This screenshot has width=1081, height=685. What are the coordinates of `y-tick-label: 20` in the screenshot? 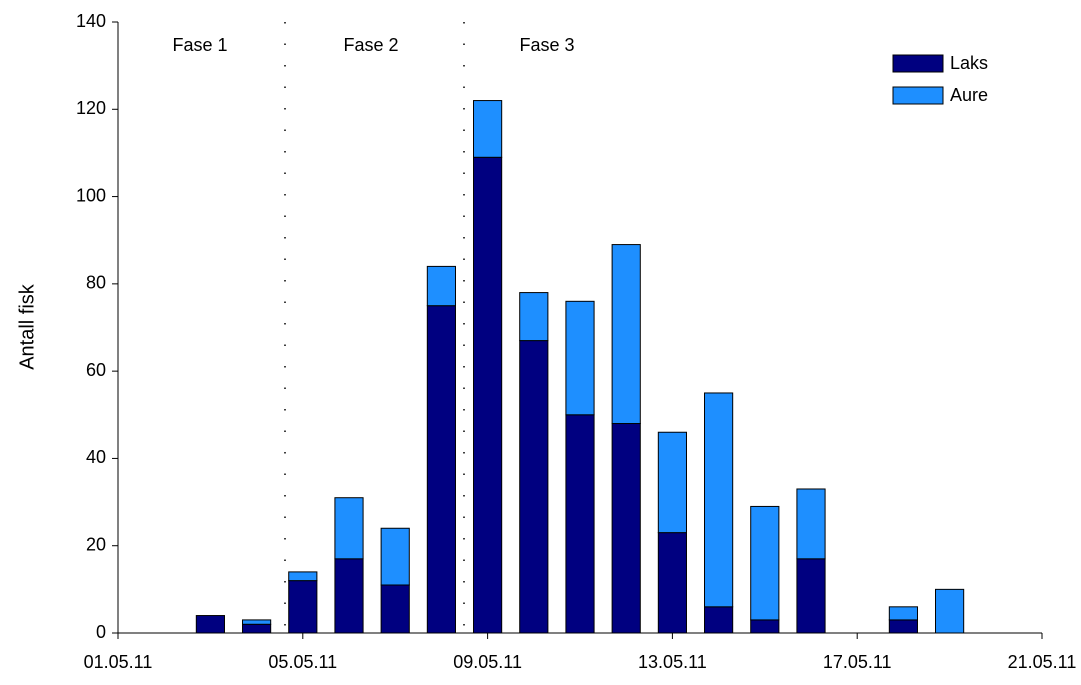 It's located at (96, 544).